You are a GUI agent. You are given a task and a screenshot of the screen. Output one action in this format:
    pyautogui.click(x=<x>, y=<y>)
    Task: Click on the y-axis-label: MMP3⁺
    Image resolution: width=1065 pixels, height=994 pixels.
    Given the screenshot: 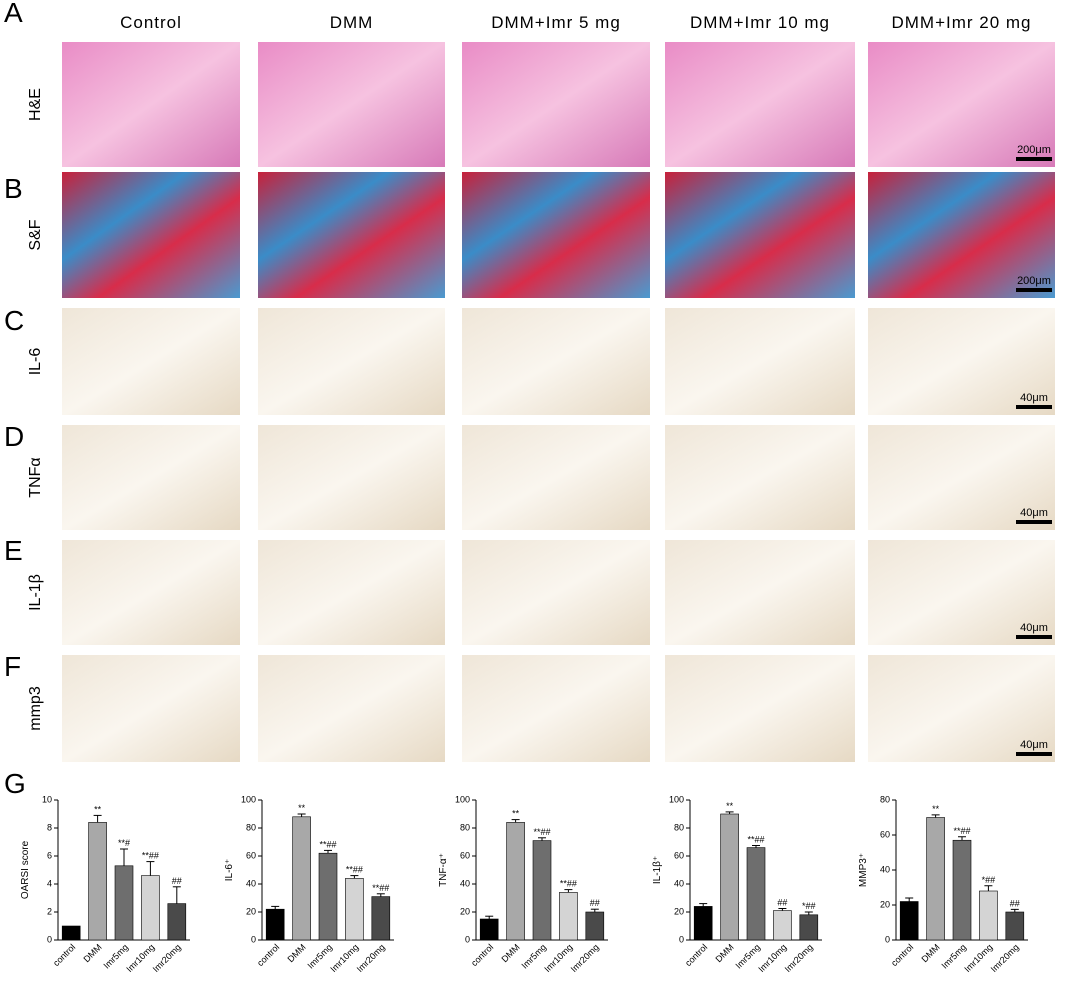 What is the action you would take?
    pyautogui.click(x=863, y=870)
    